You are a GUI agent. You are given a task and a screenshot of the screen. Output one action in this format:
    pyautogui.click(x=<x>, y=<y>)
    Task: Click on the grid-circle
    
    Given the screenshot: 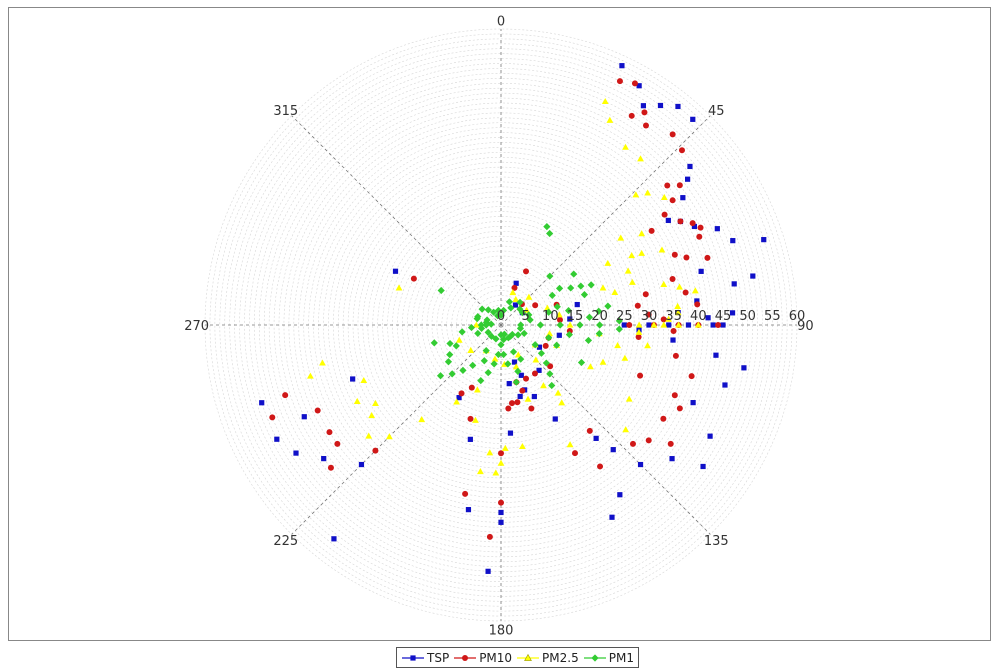 What is the action you would take?
    pyautogui.click(x=501, y=325)
    